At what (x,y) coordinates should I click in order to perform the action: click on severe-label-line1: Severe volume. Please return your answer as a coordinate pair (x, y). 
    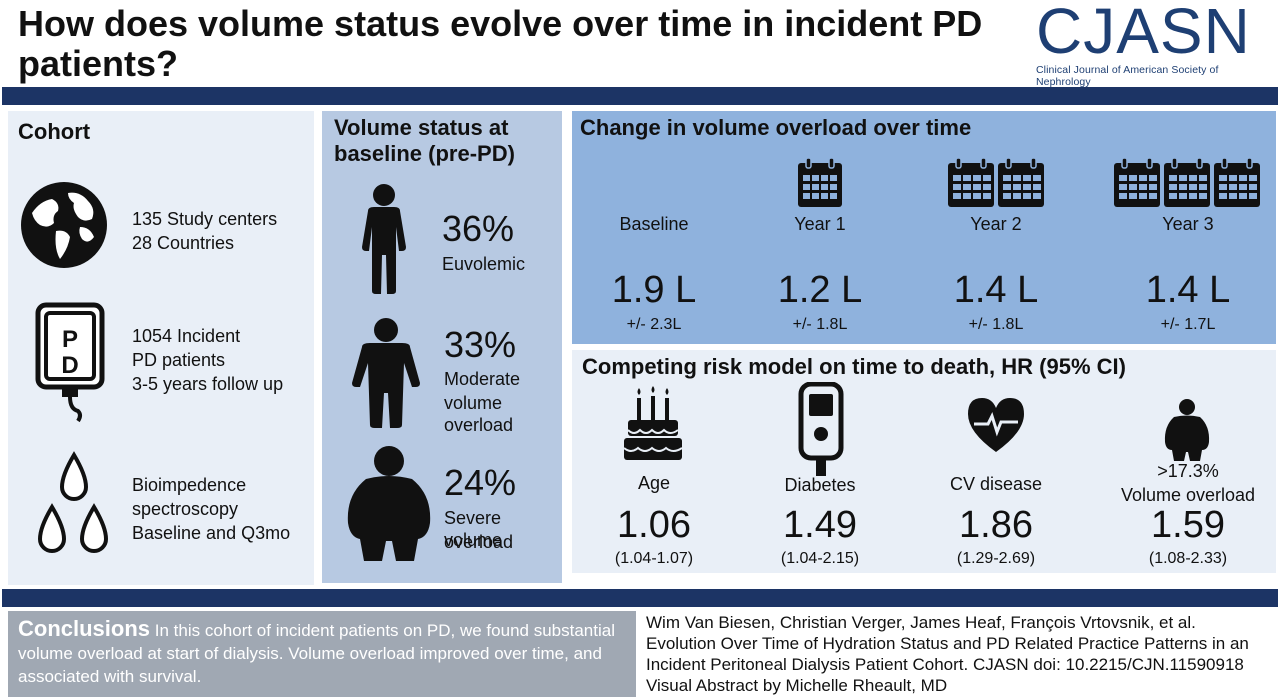
    Looking at the image, I should click on (473, 529).